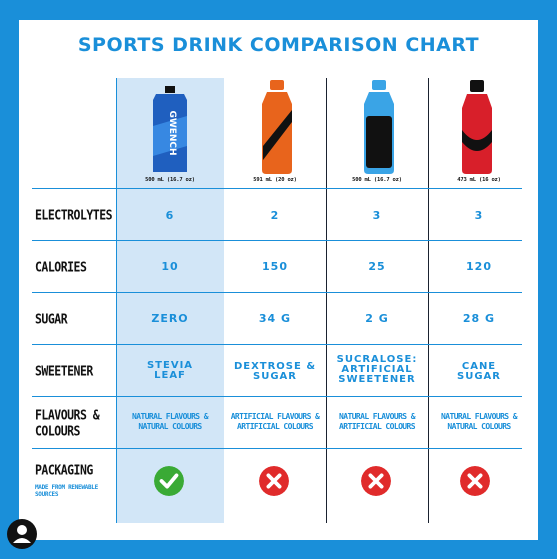  Describe the element at coordinates (275, 366) in the screenshot. I see `sweetener-line: DEXTROSE &` at that location.